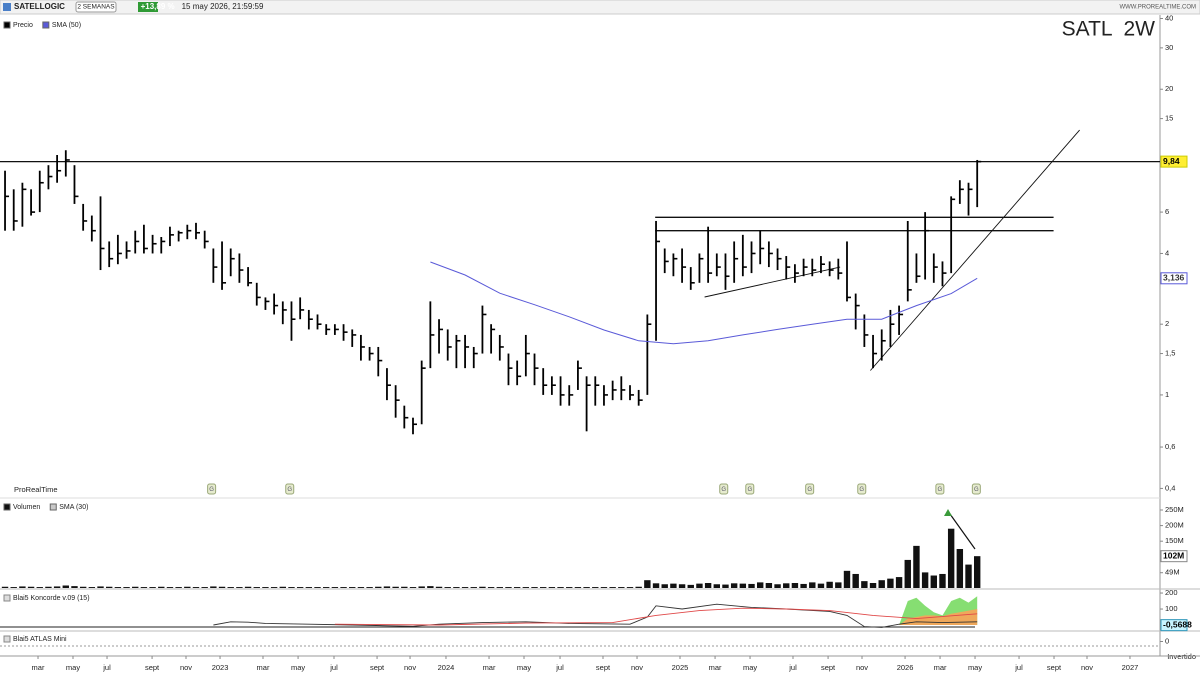 This screenshot has width=1200, height=675. What do you see at coordinates (656, 616) in the screenshot?
I see `indicator-line` at bounding box center [656, 616].